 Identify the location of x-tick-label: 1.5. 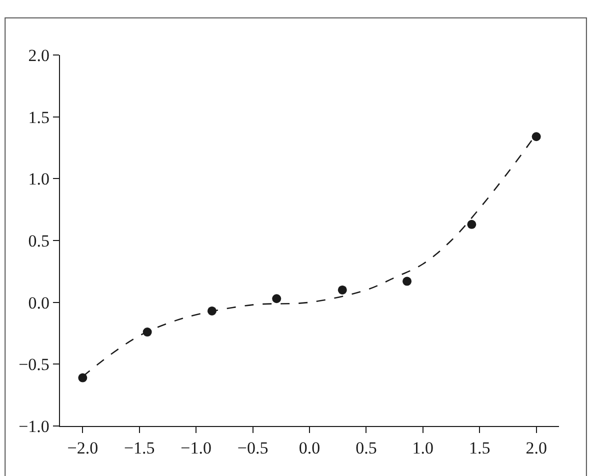
(479, 448).